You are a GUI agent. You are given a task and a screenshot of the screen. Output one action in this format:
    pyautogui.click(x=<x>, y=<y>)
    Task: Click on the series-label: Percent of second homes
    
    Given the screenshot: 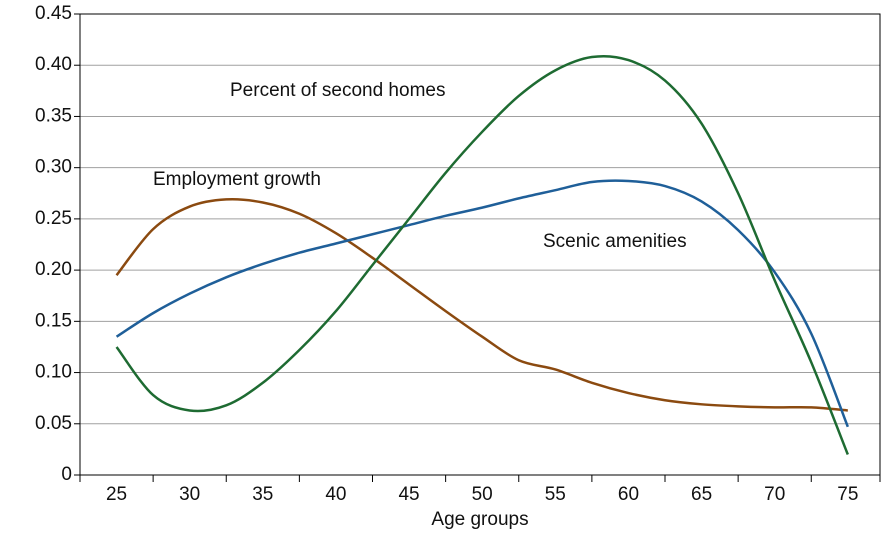 What is the action you would take?
    pyautogui.click(x=337, y=90)
    